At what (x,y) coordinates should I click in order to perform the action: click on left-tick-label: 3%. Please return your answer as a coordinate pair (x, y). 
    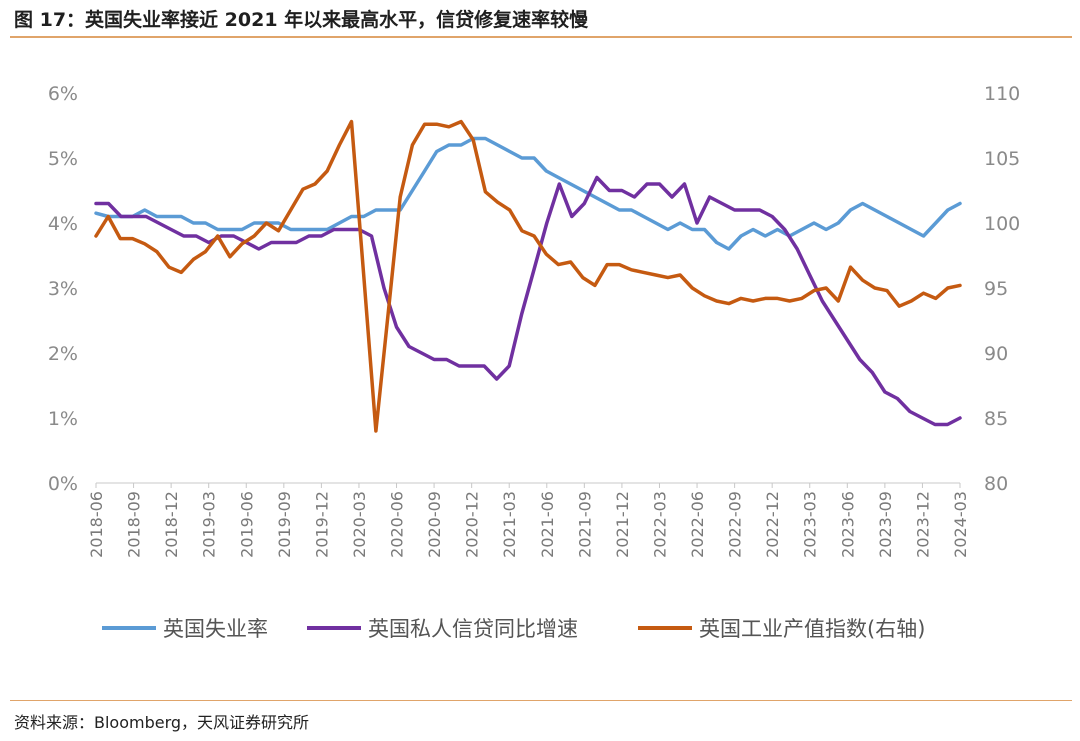
    Looking at the image, I should click on (63, 289).